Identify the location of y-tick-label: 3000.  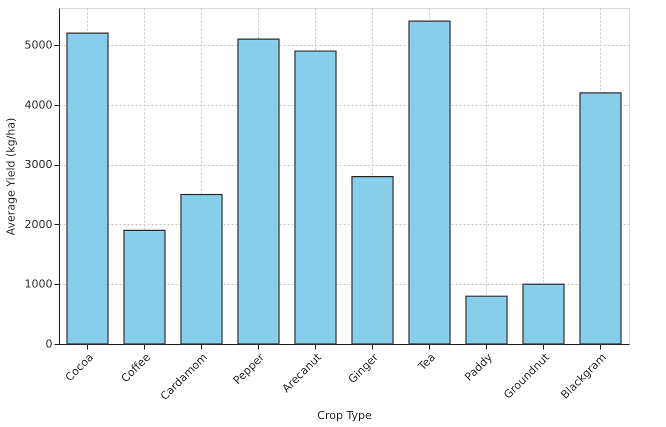
(38, 165).